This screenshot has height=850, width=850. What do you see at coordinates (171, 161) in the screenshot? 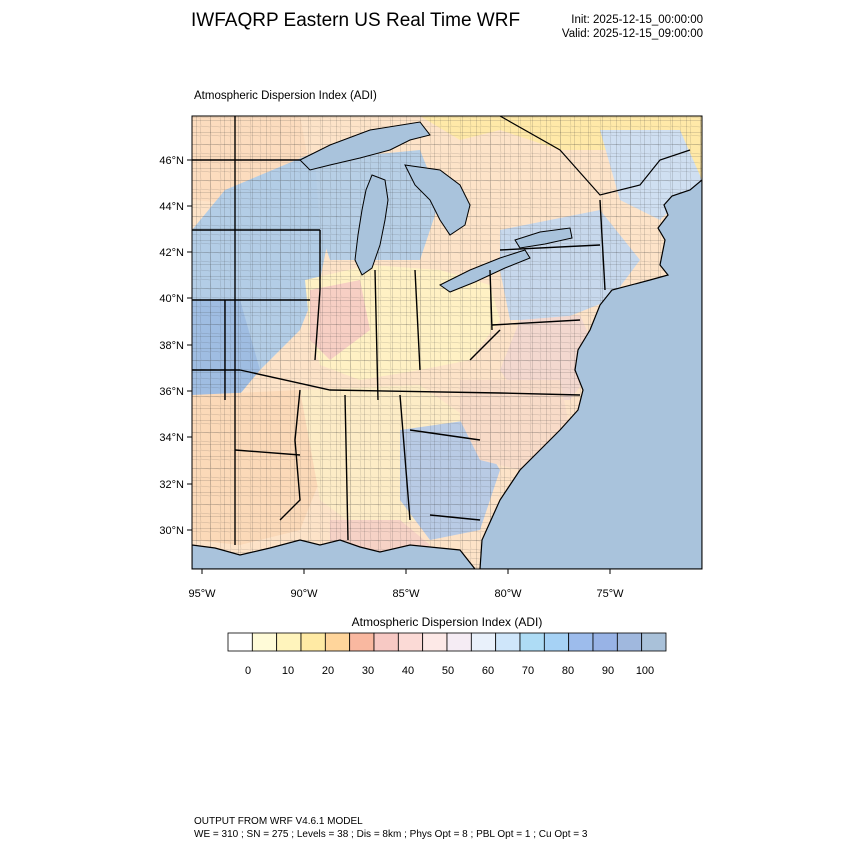
I see `lat-label: 46°N` at bounding box center [171, 161].